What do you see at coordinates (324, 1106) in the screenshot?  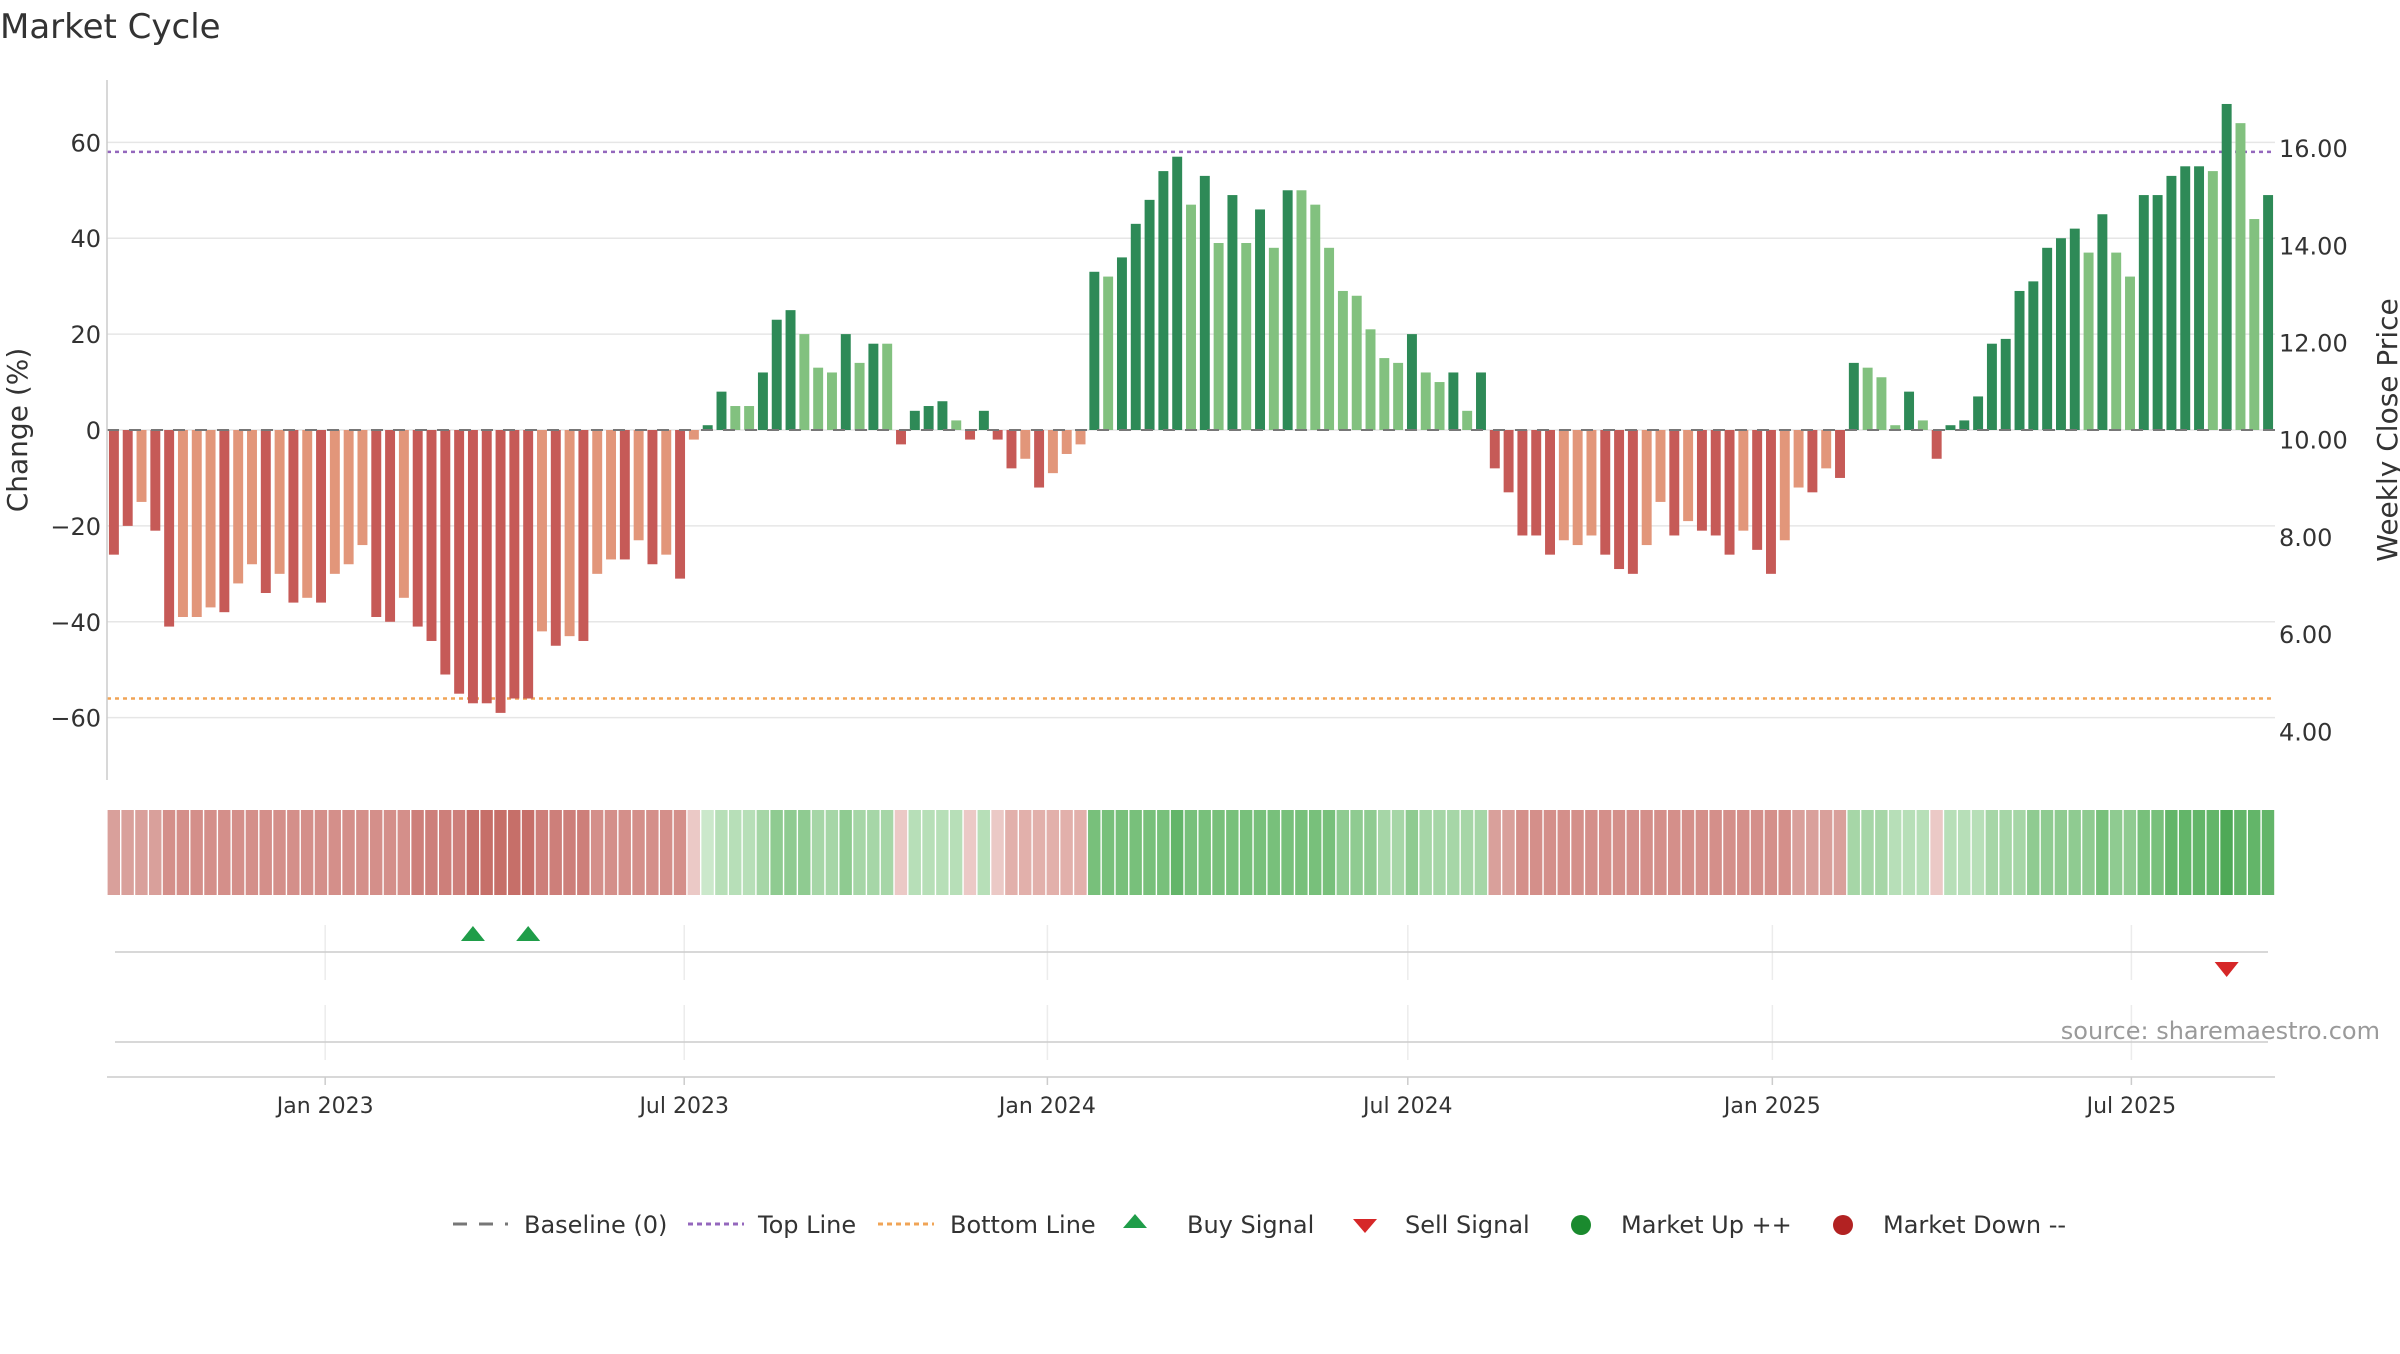 I see `x-tick-label: Jan 2023` at bounding box center [324, 1106].